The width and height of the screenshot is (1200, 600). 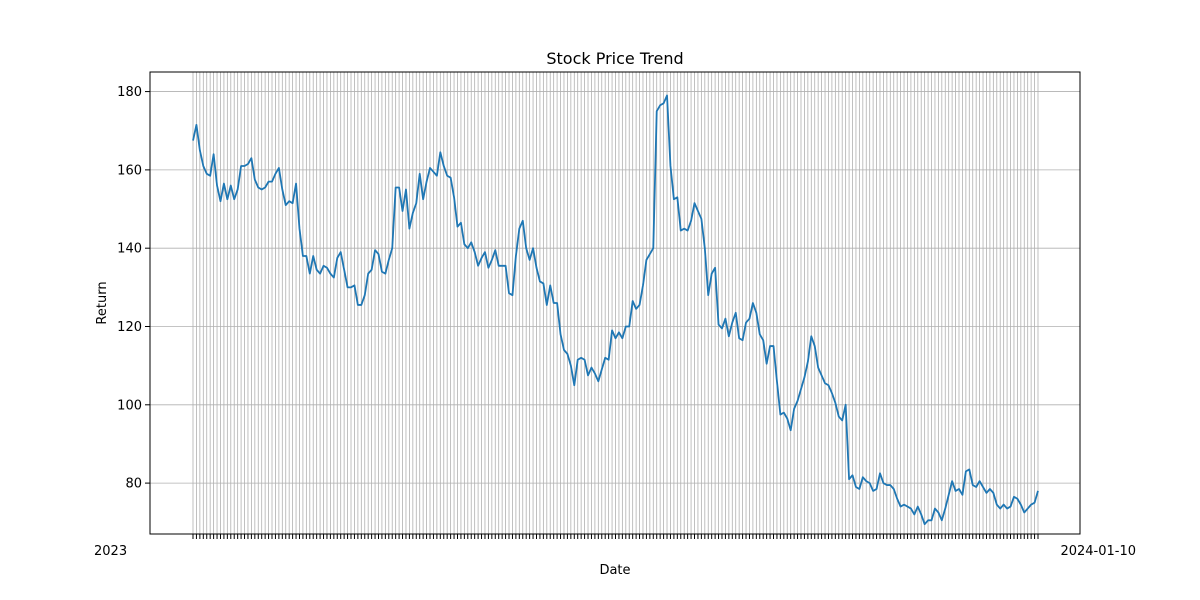 I want to click on y-axis-ticks: 80 100 120 140 160 180, so click(x=133, y=288).